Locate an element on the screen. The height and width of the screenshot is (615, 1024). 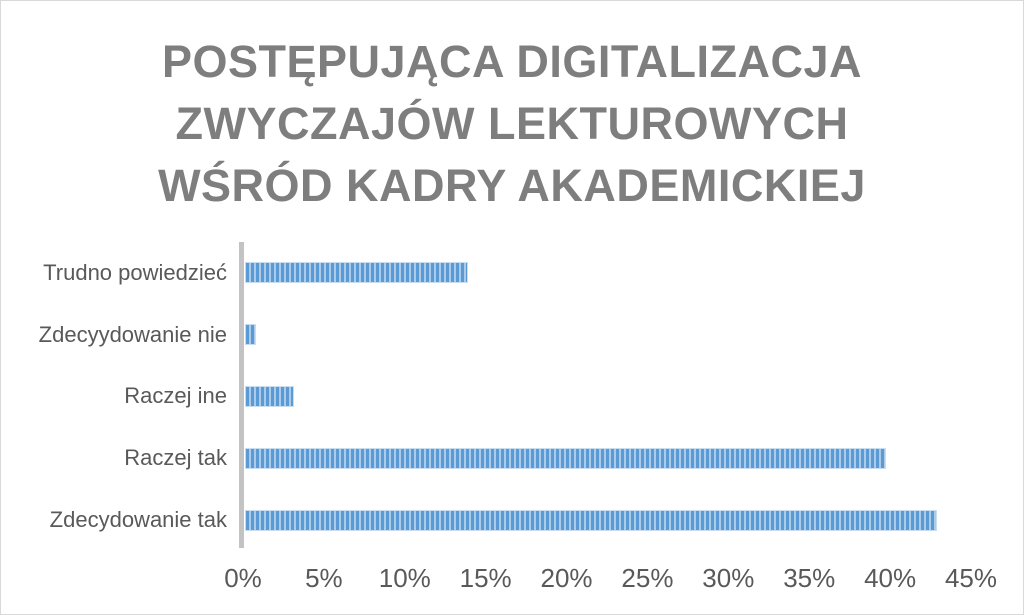
chart-title-line-1: POSTĘPUJĄCA DIGITALIZACJA is located at coordinates (512, 61).